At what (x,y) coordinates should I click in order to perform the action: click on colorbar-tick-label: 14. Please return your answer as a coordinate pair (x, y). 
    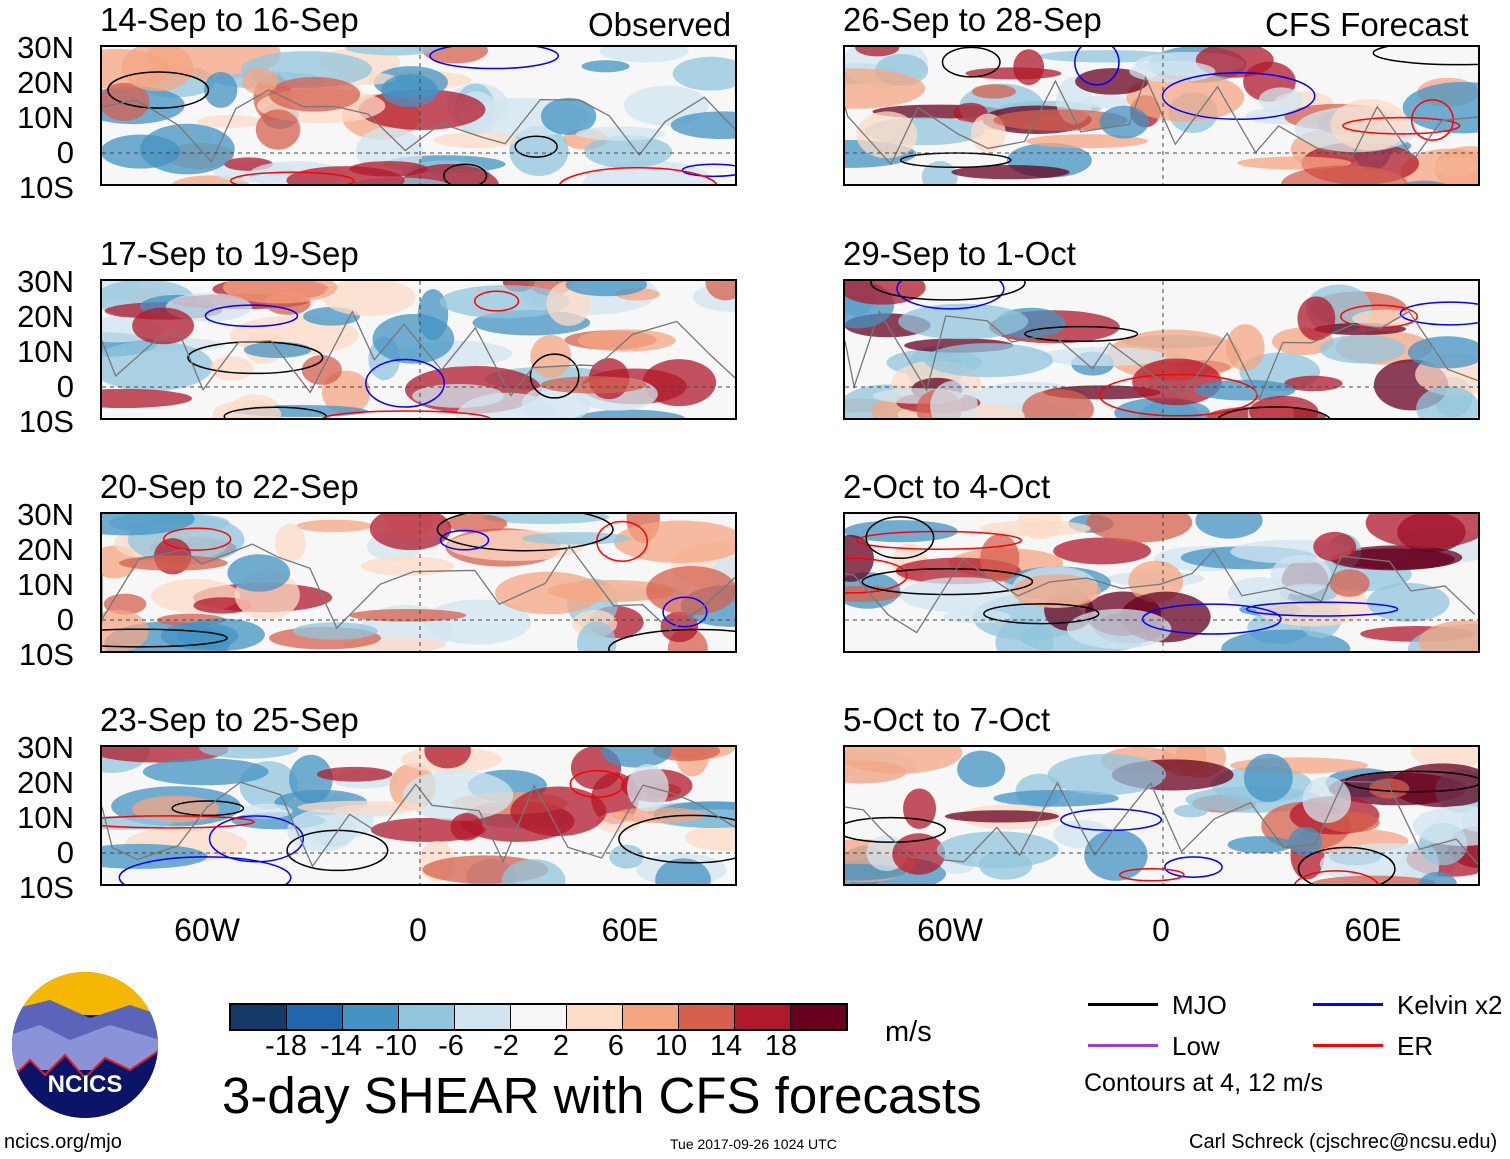
    Looking at the image, I should click on (726, 1046).